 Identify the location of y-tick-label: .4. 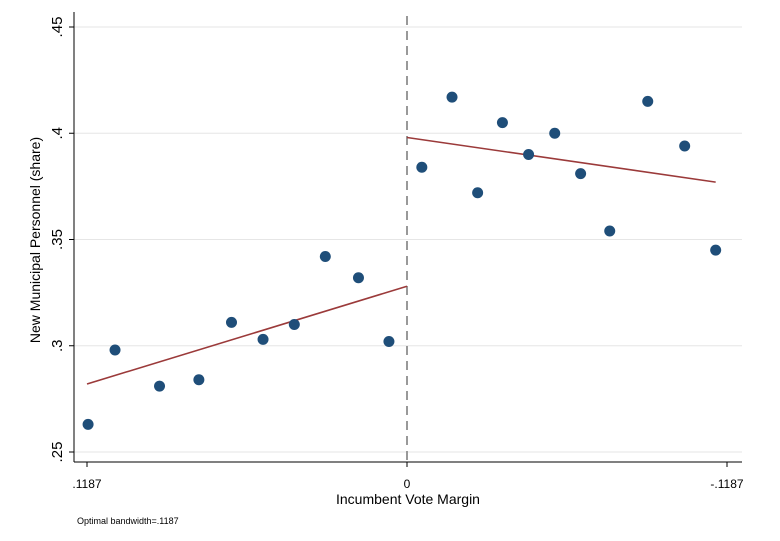
(57, 133).